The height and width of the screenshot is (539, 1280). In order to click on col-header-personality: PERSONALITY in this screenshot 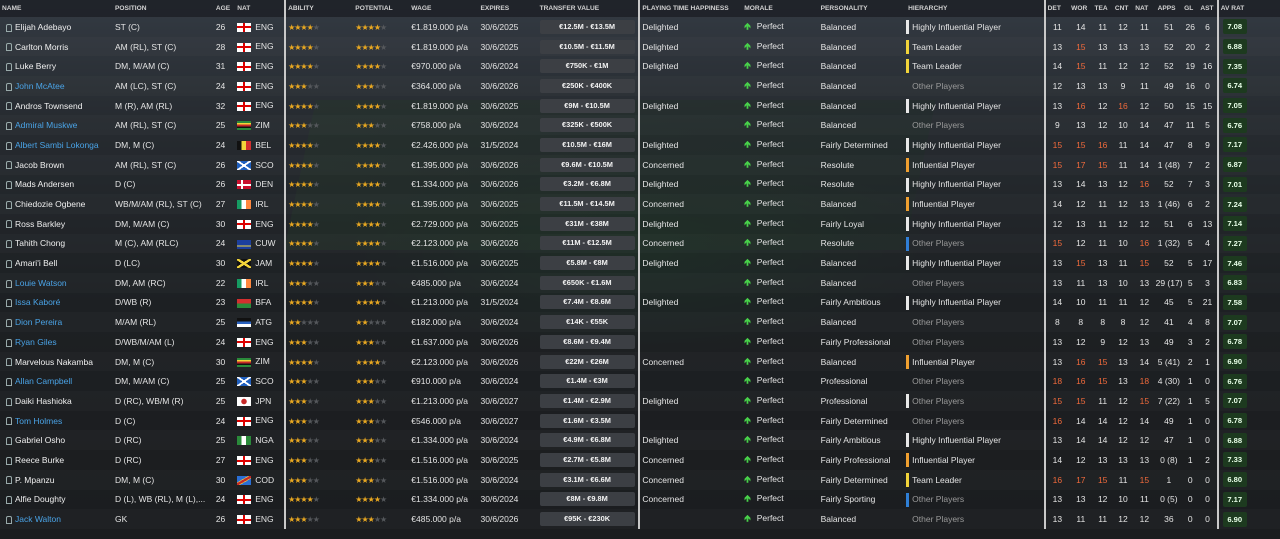, I will do `click(862, 8)`.